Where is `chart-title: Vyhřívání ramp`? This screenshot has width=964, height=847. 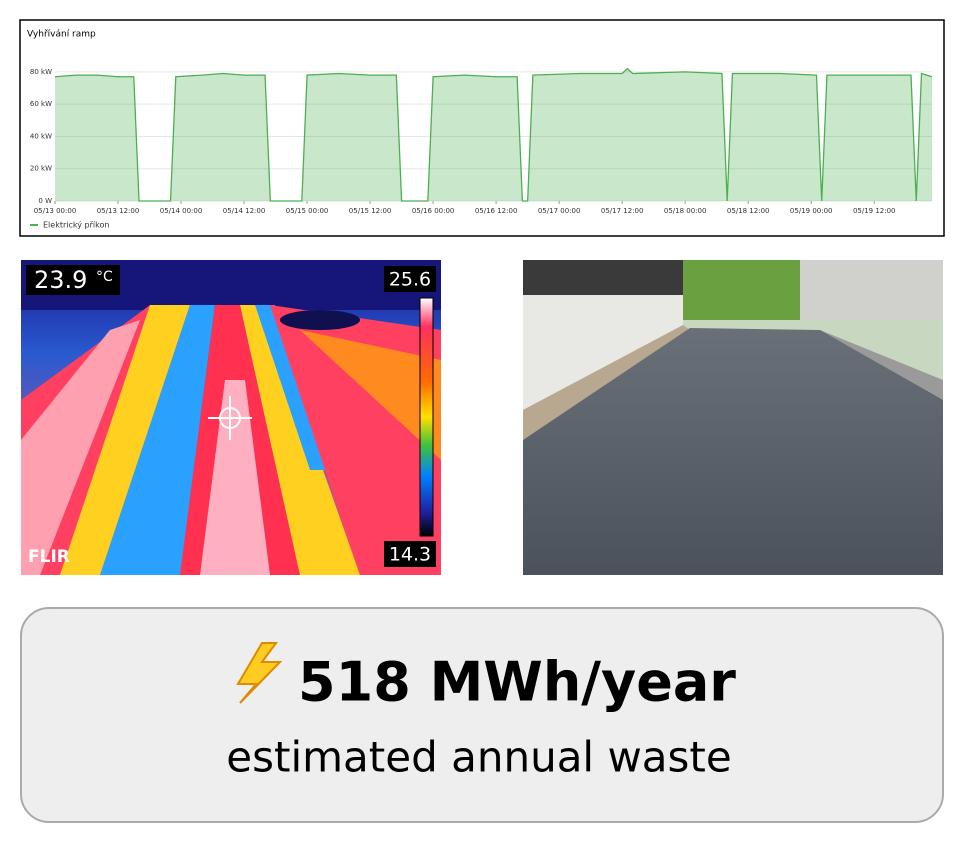 chart-title: Vyhřívání ramp is located at coordinates (61, 35).